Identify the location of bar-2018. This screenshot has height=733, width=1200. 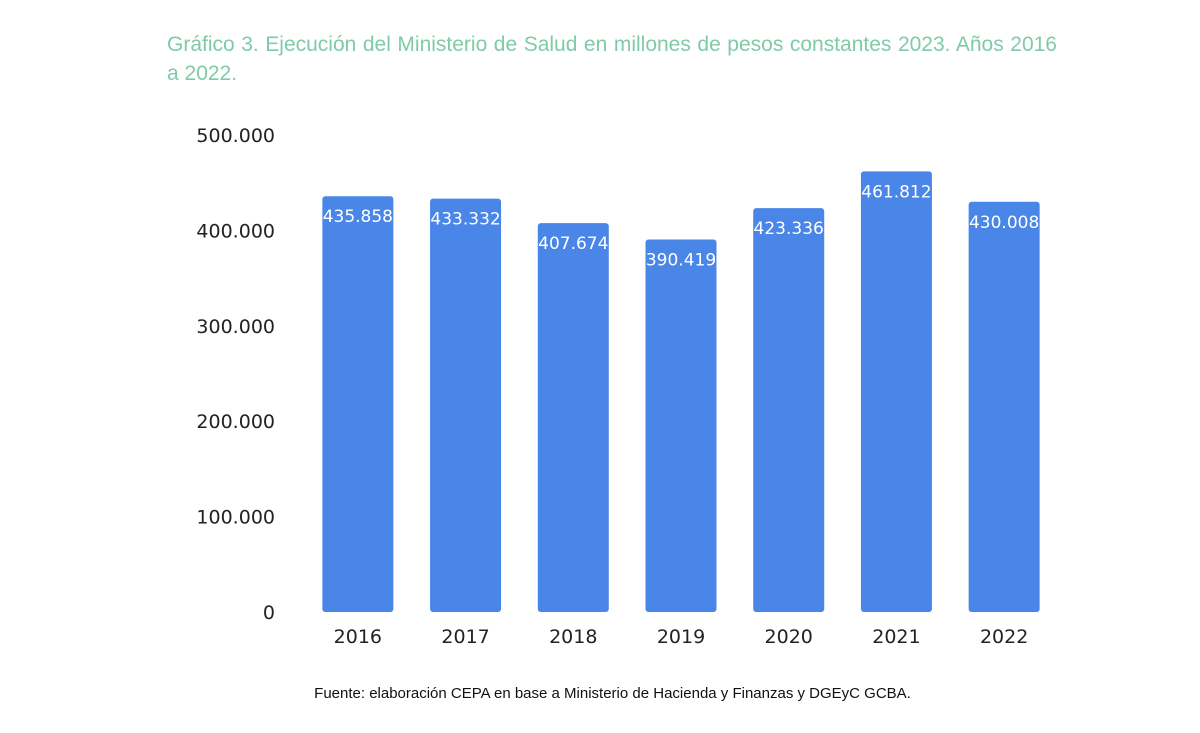
(573, 417).